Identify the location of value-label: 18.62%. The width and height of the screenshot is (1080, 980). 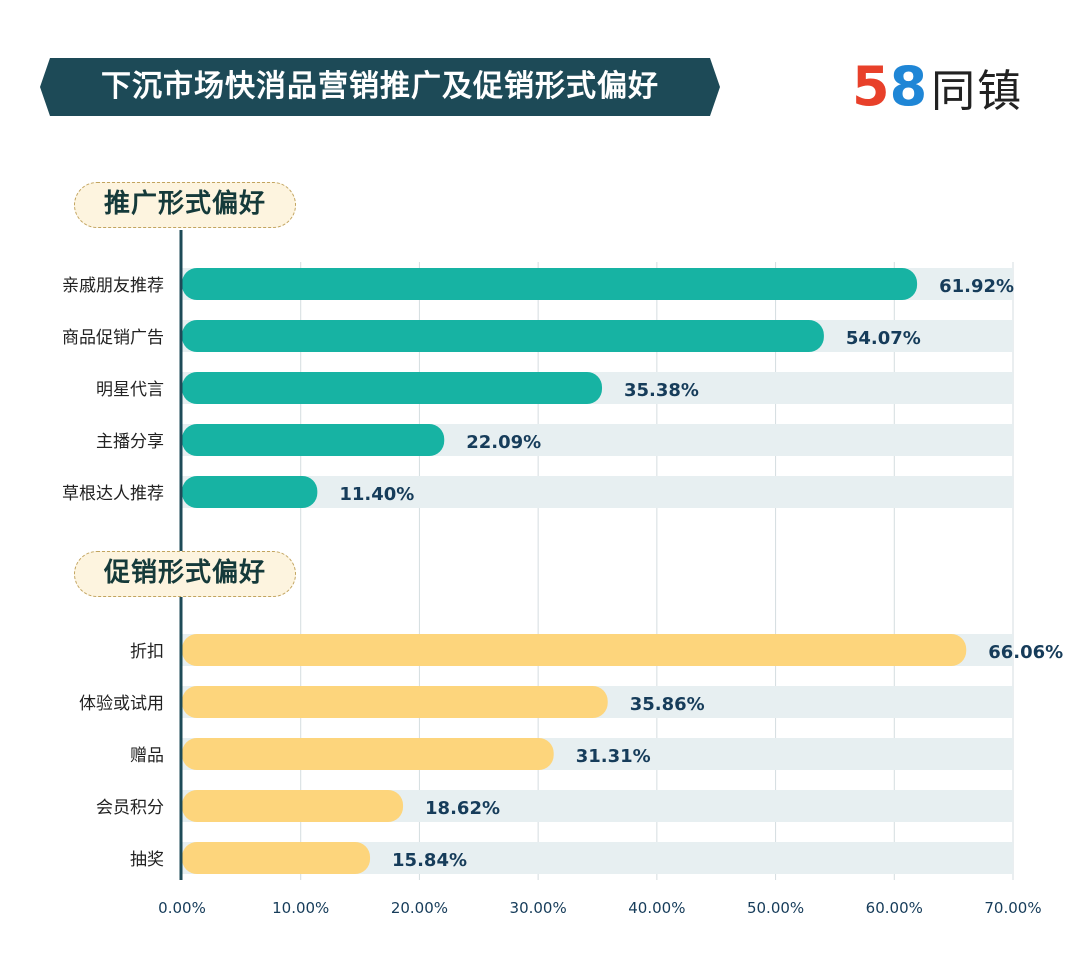
(462, 808).